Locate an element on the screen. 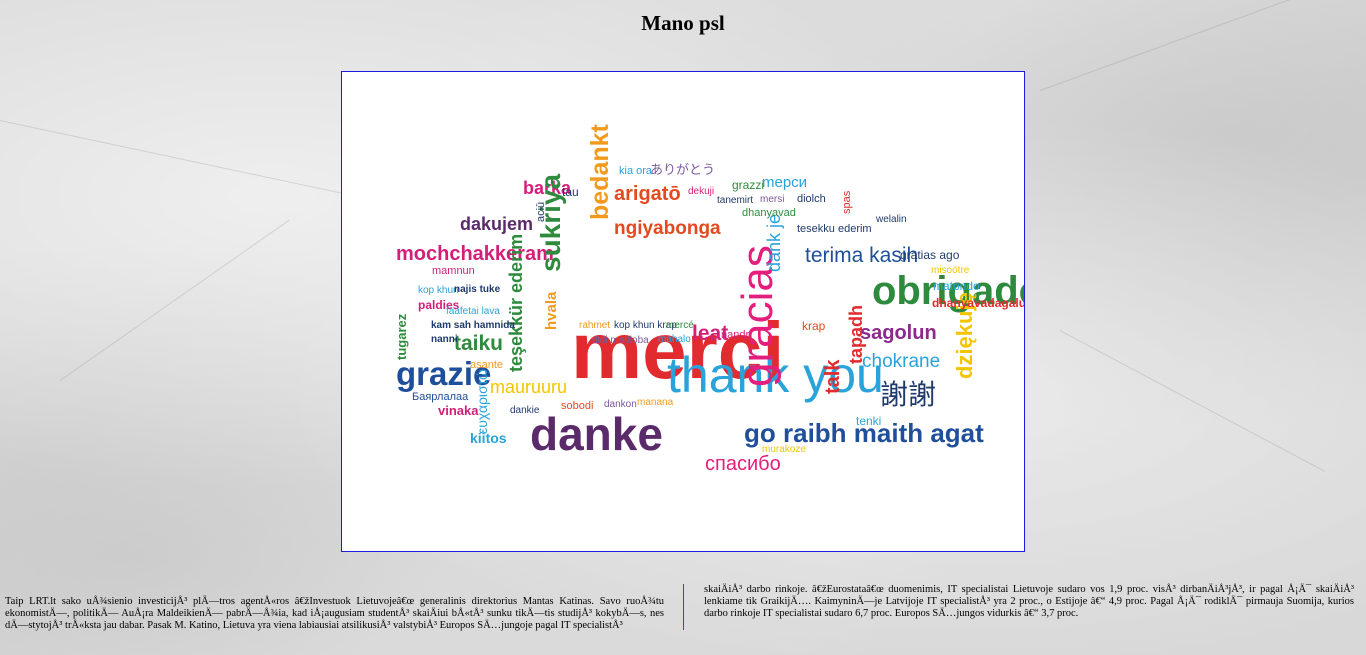 The width and height of the screenshot is (1366, 655). cloud-word: ありがとう is located at coordinates (682, 169).